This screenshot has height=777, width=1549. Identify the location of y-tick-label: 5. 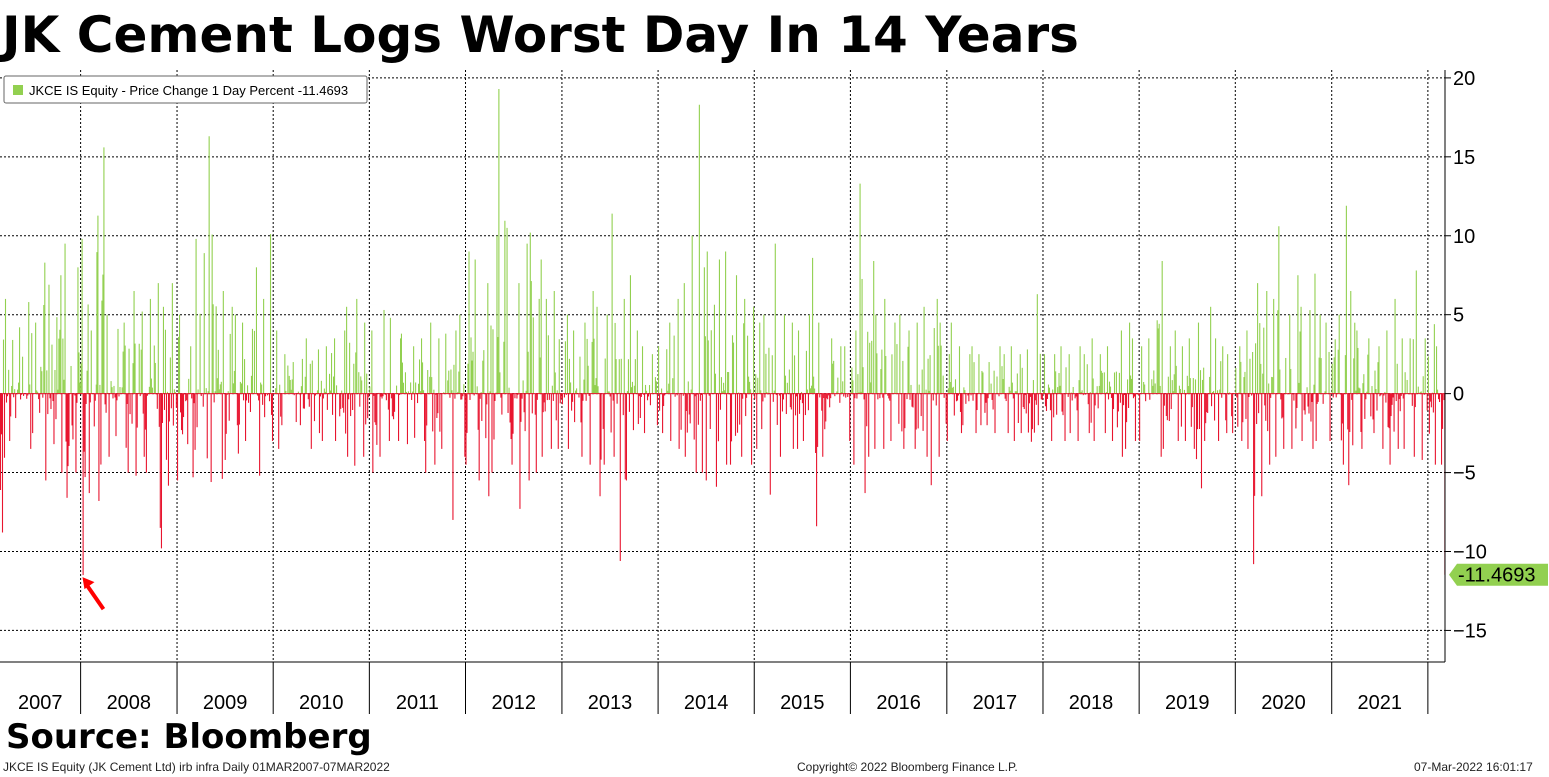
(1458, 316).